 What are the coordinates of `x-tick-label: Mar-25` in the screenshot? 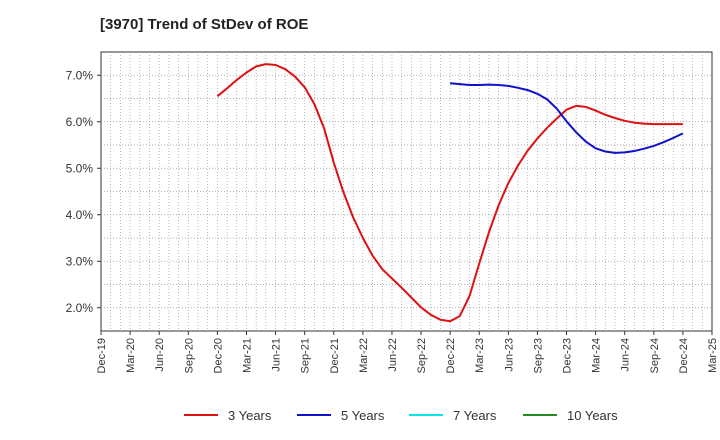 It's located at (713, 355).